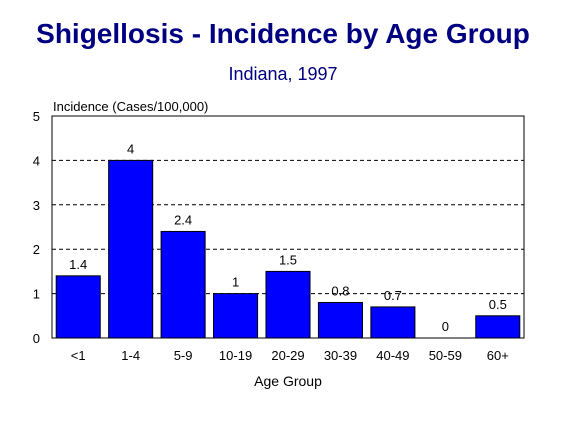 This screenshot has width=566, height=425. Describe the element at coordinates (288, 259) in the screenshot. I see `data-label: 1.5` at that location.